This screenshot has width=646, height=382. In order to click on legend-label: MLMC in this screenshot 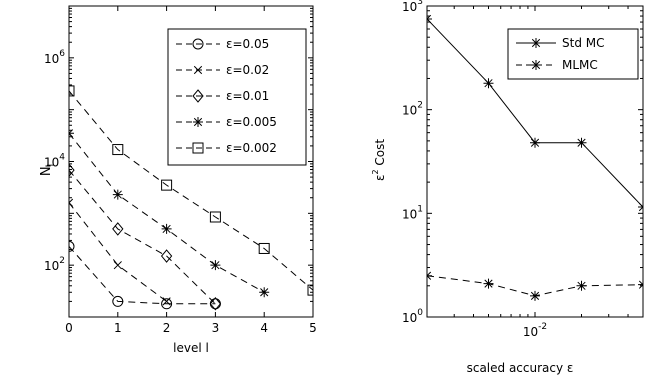, I will do `click(580, 65)`.